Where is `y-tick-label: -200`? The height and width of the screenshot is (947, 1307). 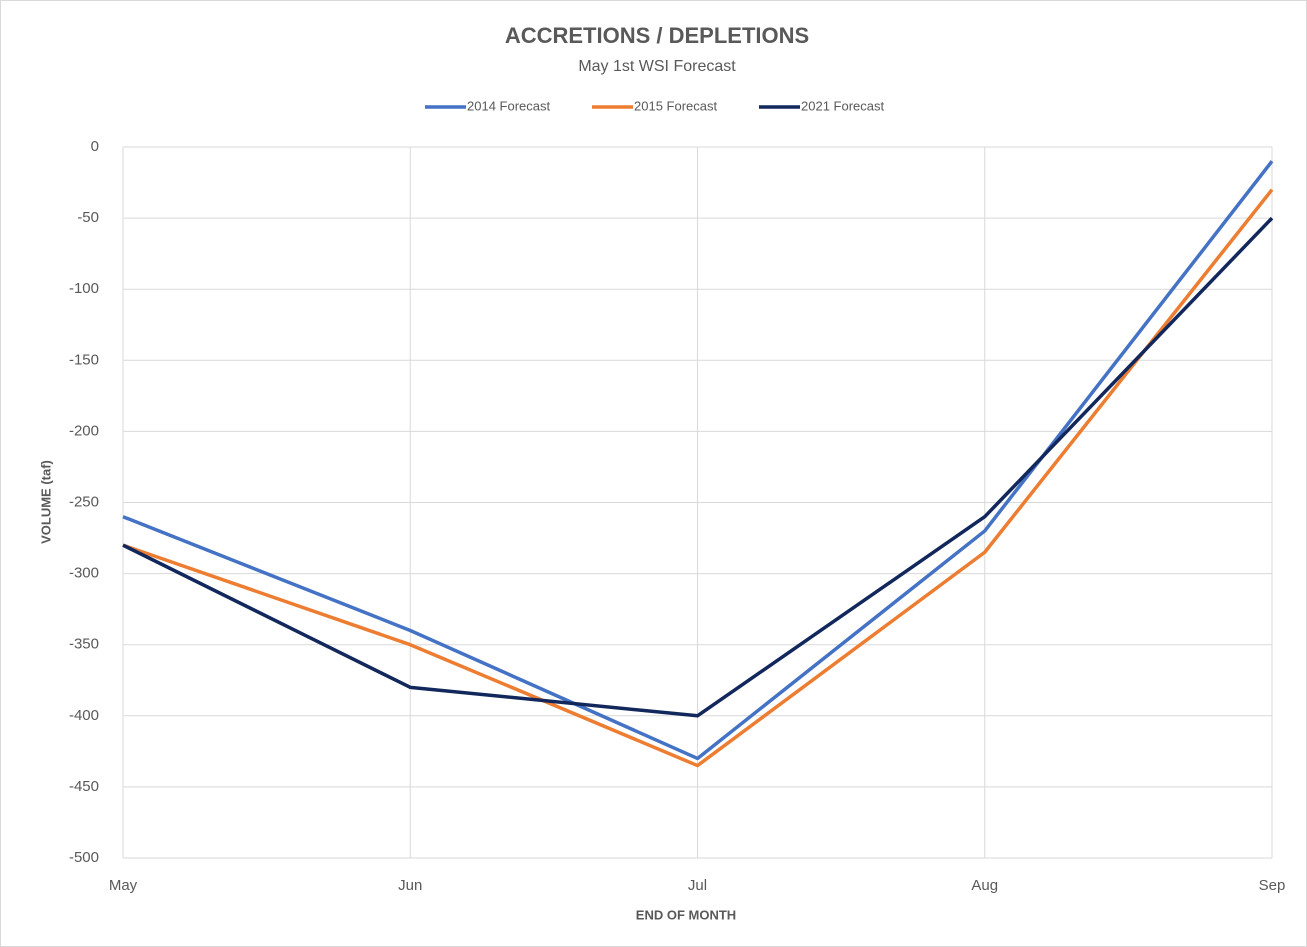 y-tick-label: -200 is located at coordinates (84, 430).